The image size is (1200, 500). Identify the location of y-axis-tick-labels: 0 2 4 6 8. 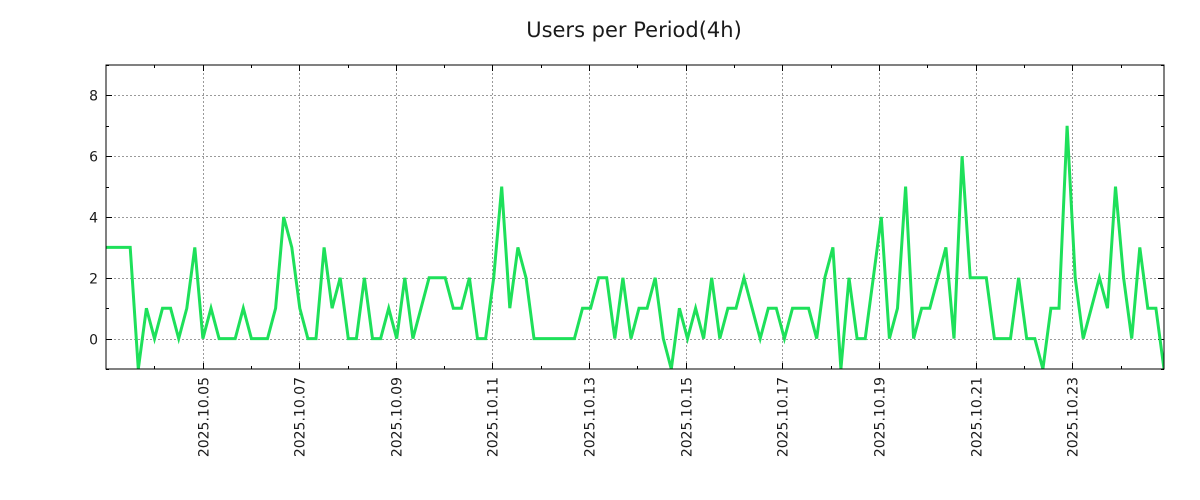
(93, 219).